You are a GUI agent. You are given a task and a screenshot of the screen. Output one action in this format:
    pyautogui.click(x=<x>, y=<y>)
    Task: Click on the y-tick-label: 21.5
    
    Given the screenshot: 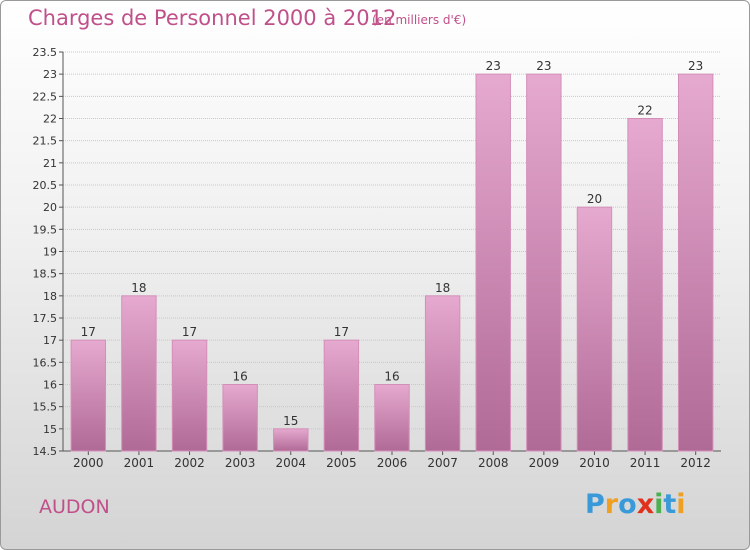 What is the action you would take?
    pyautogui.click(x=45, y=141)
    